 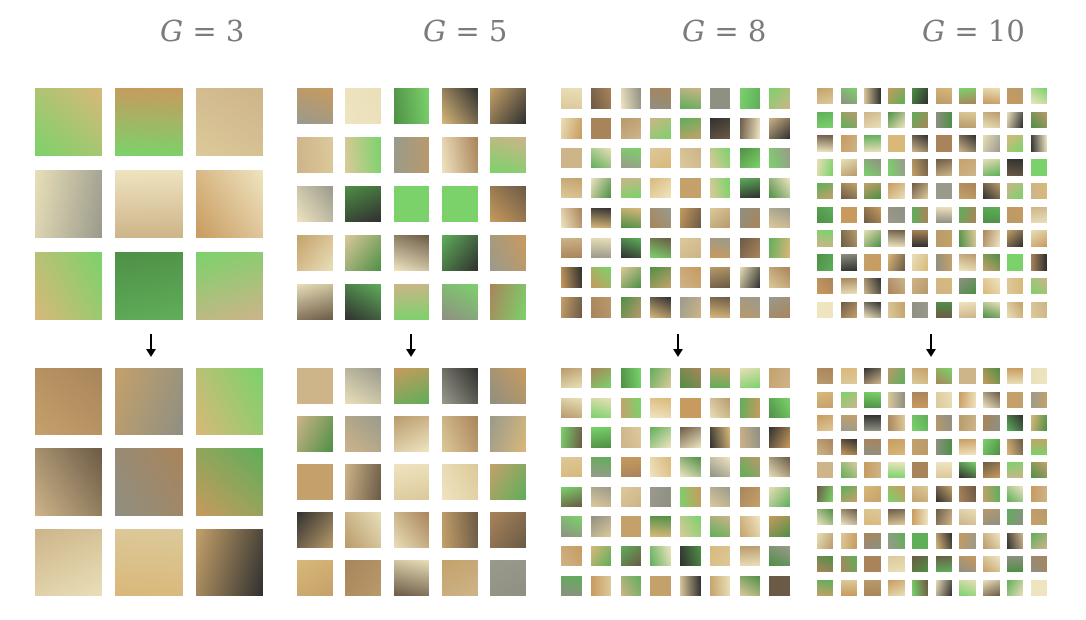 What do you see at coordinates (724, 31) in the screenshot?
I see `panel-title-g8: G = 8` at bounding box center [724, 31].